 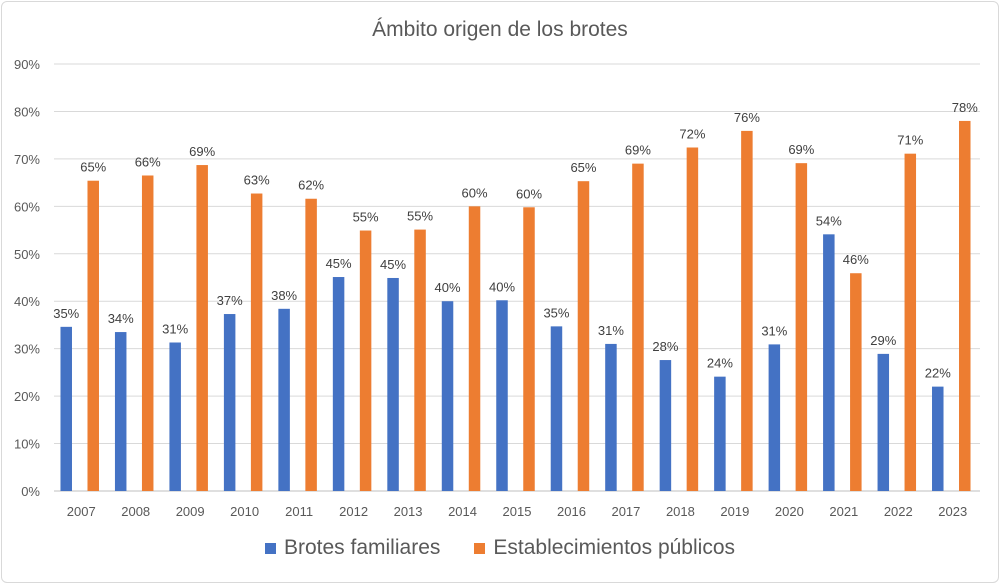 What do you see at coordinates (952, 511) in the screenshot?
I see `x-tick-label: 2023` at bounding box center [952, 511].